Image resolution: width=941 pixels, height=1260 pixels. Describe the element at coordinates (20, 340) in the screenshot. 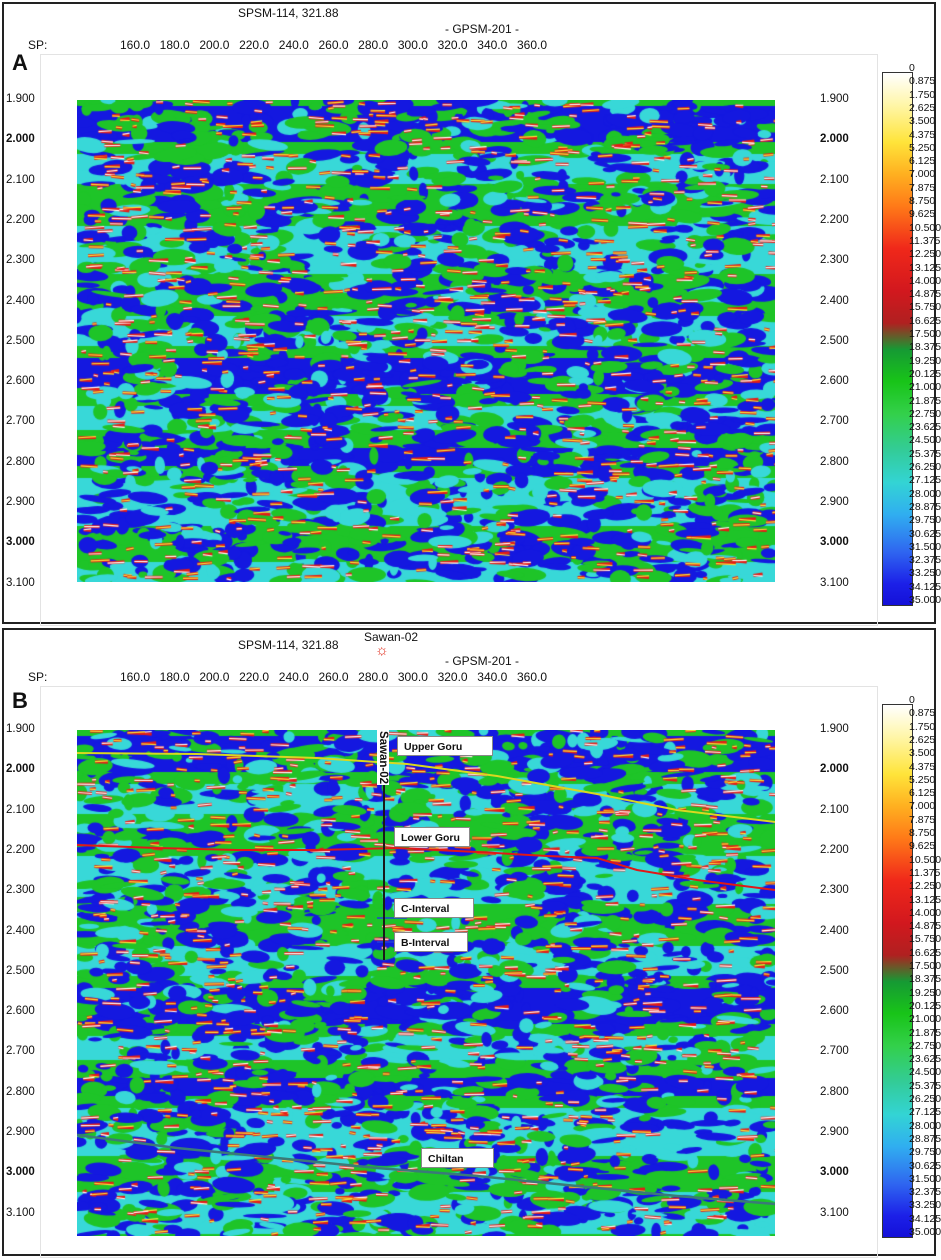

I see `time-tick-label-left: 2.500` at that location.